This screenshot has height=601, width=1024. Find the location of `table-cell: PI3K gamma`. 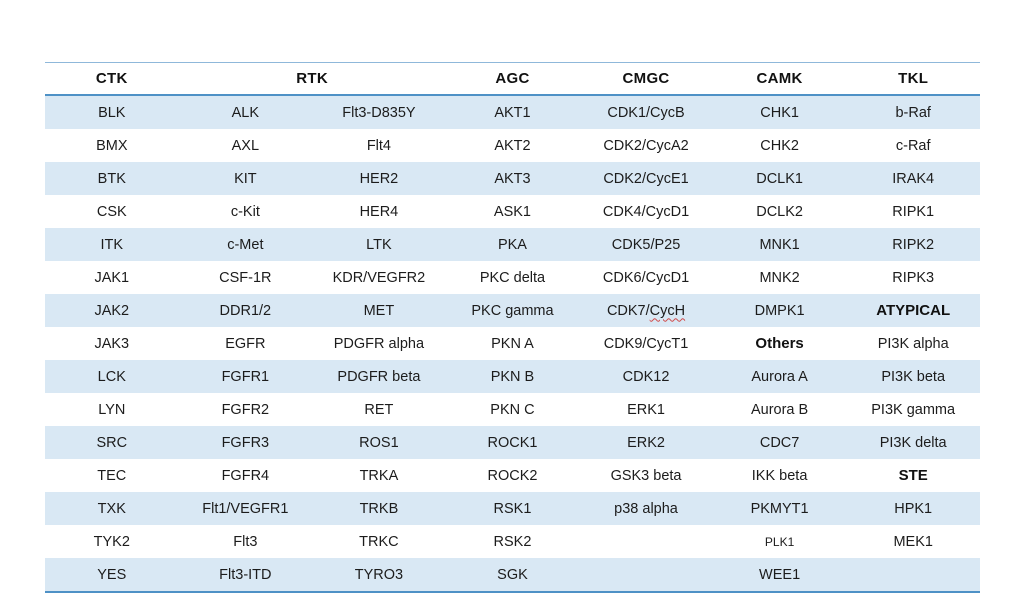

table-cell: PI3K gamma is located at coordinates (913, 409).